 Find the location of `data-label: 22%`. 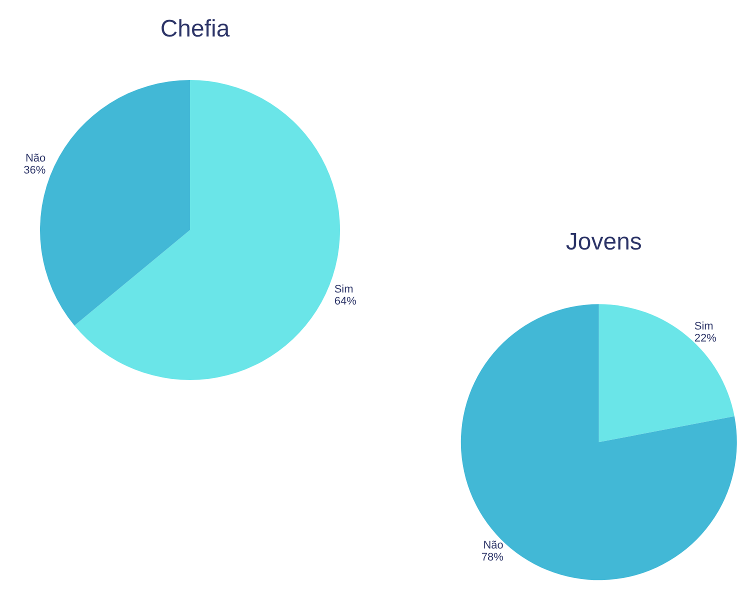

data-label: 22% is located at coordinates (705, 338).